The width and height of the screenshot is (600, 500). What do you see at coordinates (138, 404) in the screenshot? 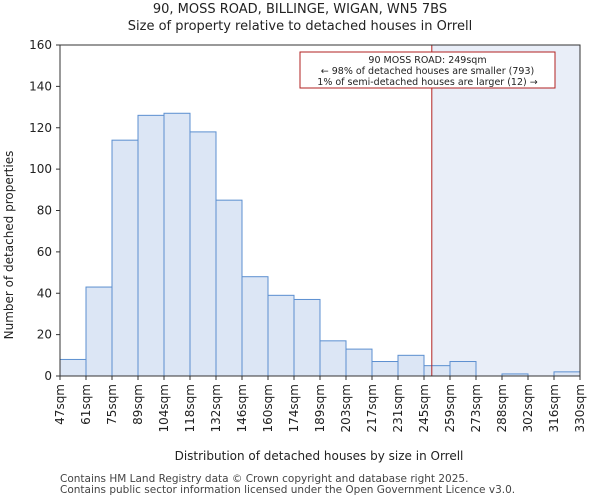
I see `x-tick-label: 89sqm` at bounding box center [138, 404].